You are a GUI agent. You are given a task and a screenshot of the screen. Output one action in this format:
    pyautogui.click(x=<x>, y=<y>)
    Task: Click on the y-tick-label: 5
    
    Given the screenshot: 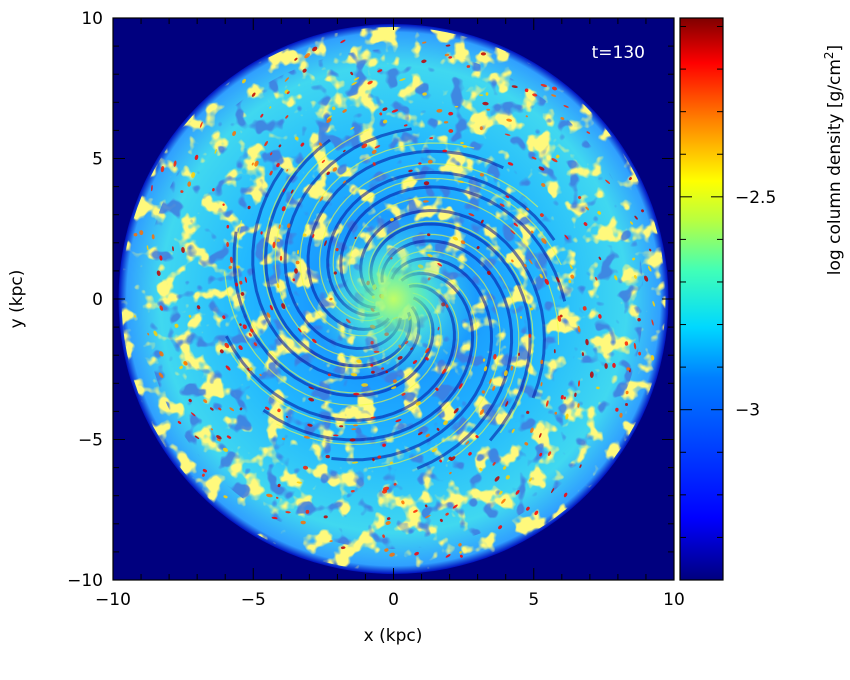 What is the action you would take?
    pyautogui.click(x=97, y=160)
    